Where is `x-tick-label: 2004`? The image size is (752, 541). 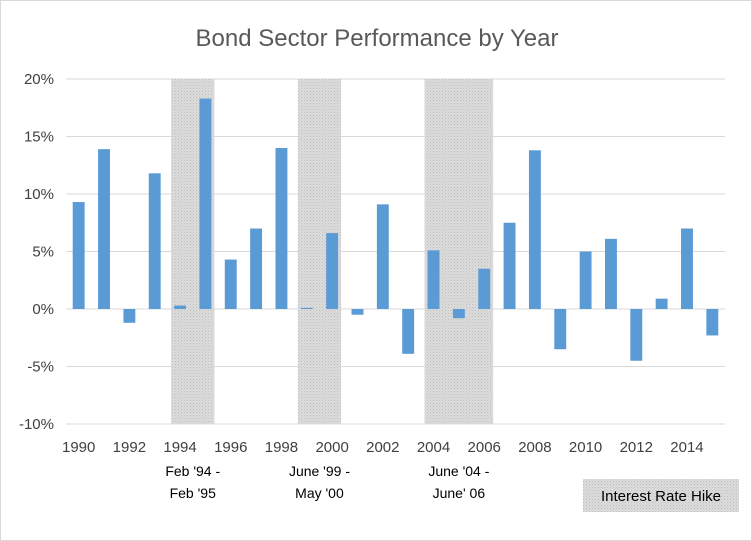 x-tick-label: 2004 is located at coordinates (433, 447).